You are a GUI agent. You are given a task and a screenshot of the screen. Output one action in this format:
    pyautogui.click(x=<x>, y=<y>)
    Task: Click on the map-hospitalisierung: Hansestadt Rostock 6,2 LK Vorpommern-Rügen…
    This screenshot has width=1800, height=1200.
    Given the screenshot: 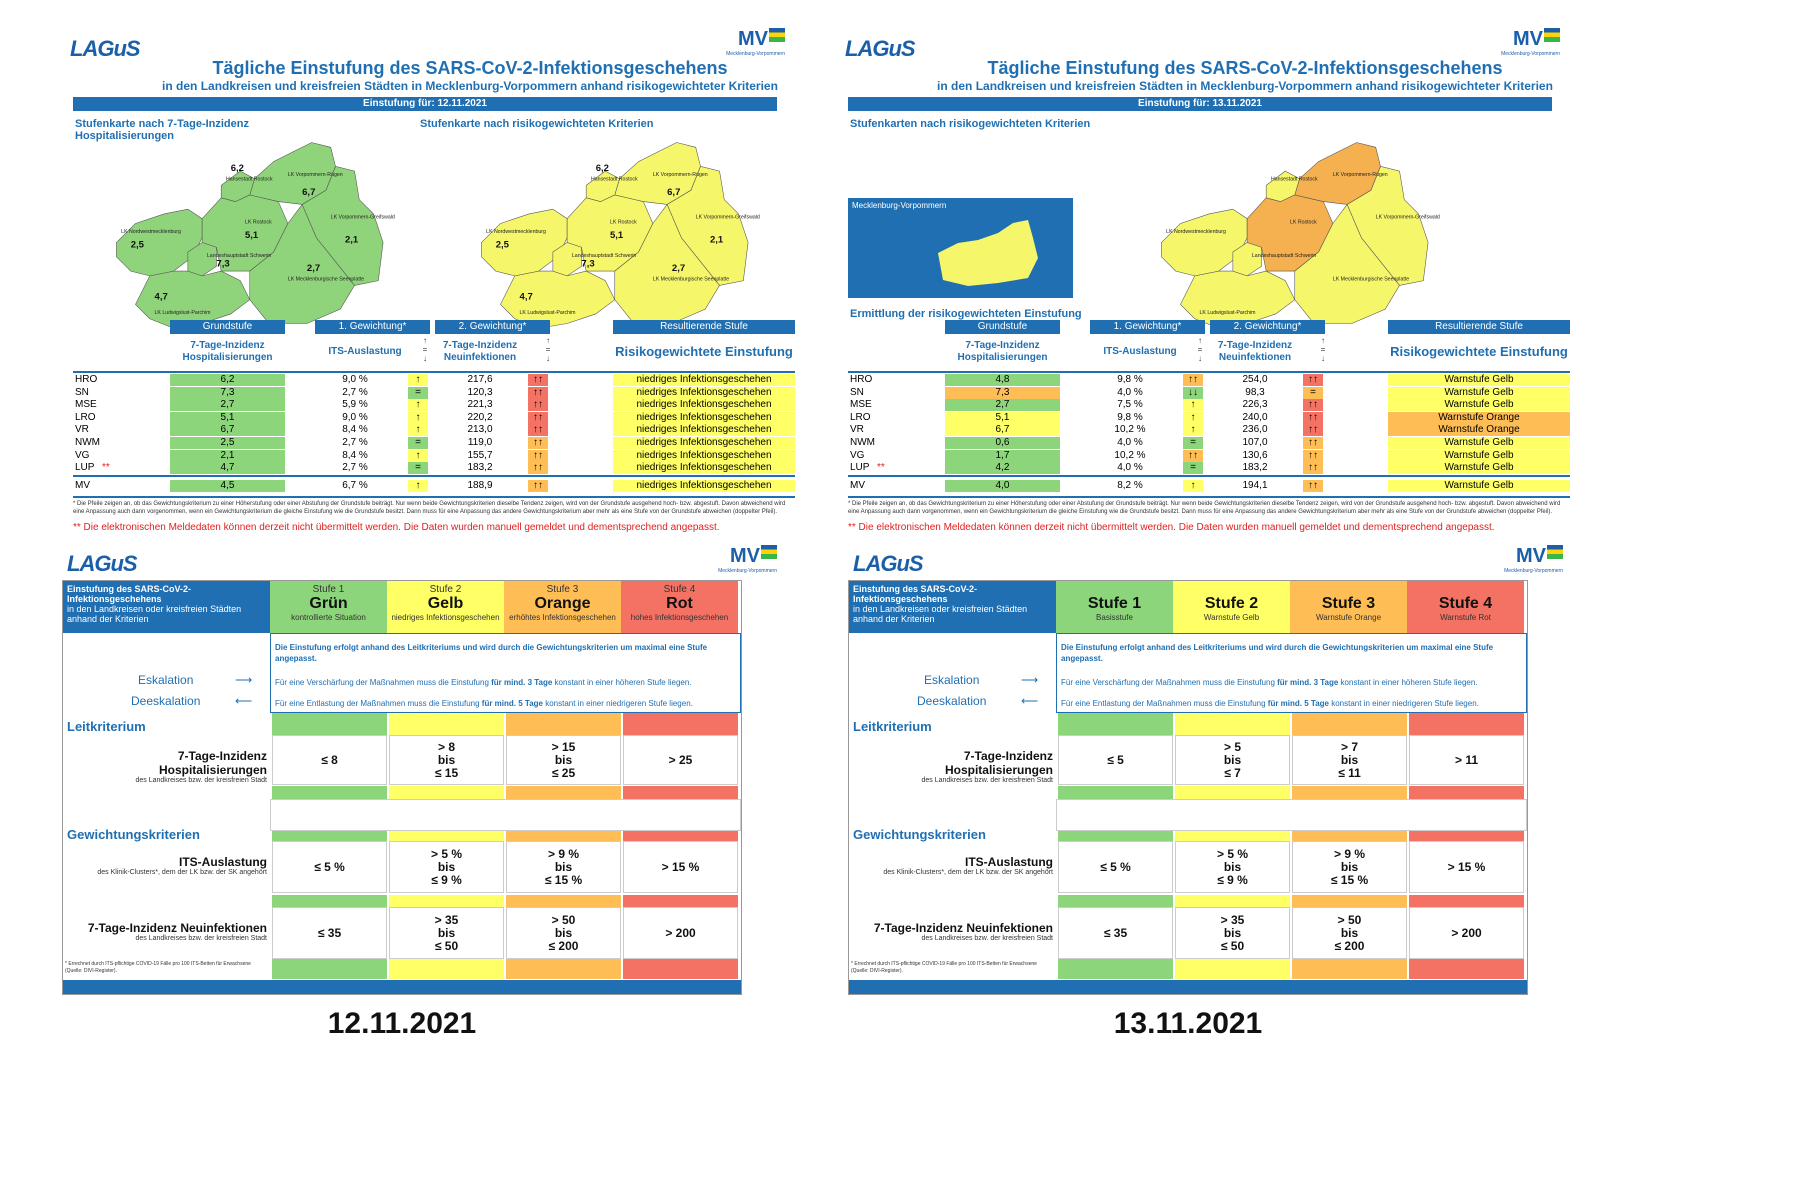 What is the action you would take?
    pyautogui.click(x=255, y=235)
    